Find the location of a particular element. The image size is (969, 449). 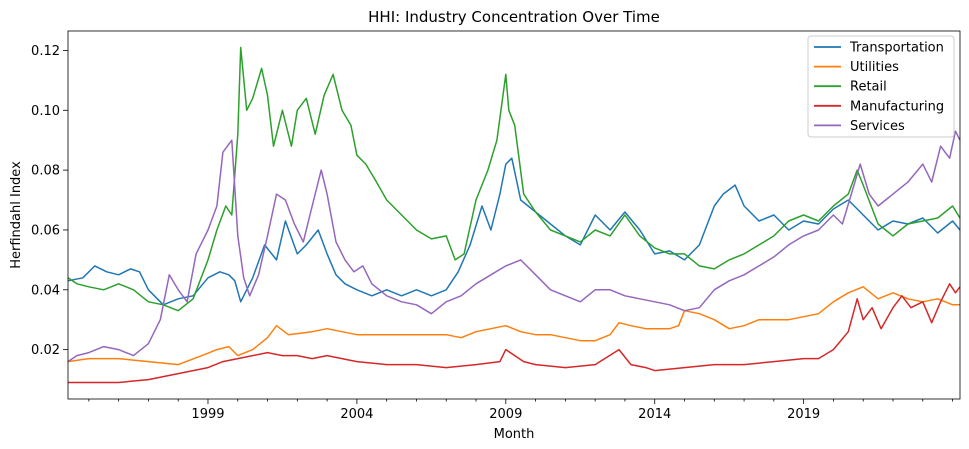

x-tick-label: 2004 is located at coordinates (356, 414).